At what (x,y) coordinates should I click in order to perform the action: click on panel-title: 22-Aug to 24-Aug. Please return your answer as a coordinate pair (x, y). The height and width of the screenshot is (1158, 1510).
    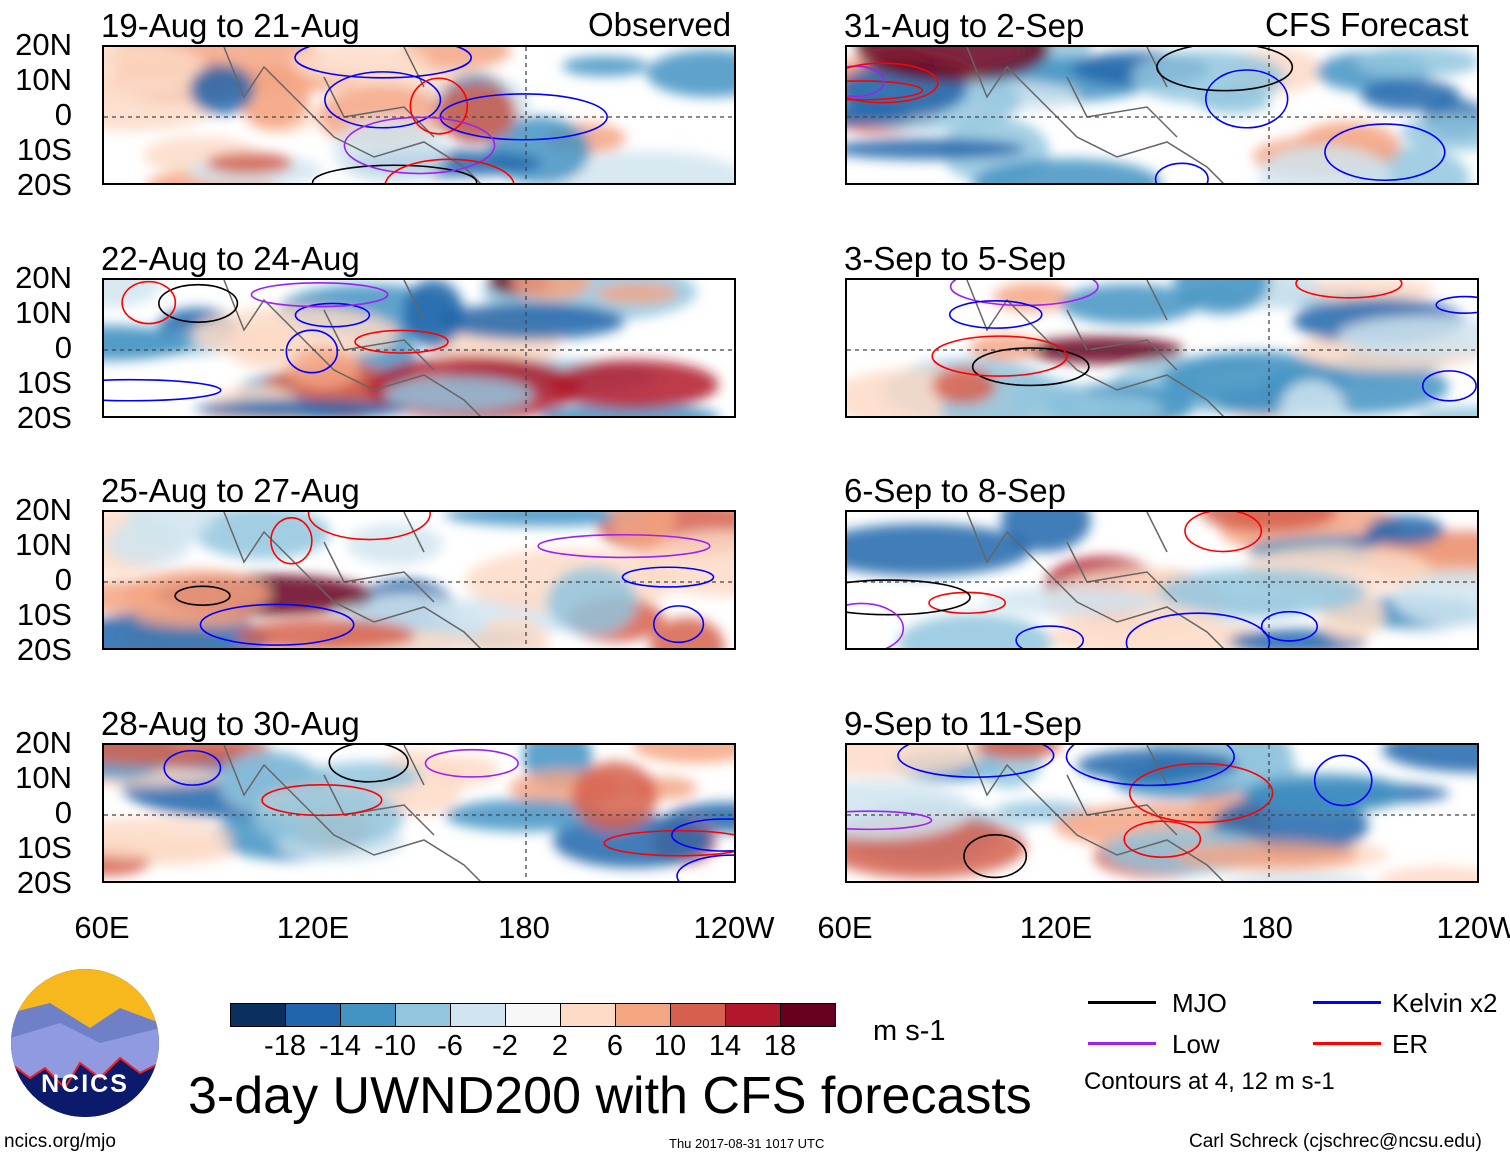
    Looking at the image, I should click on (230, 258).